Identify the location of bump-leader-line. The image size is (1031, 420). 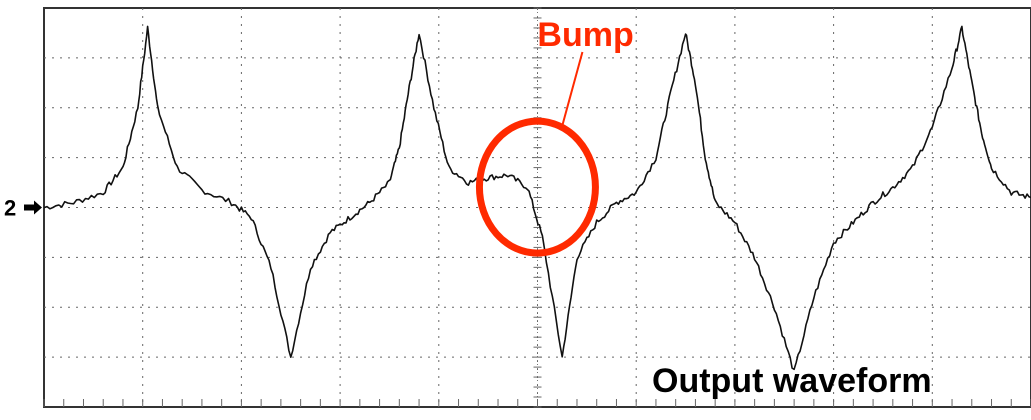
(572, 88).